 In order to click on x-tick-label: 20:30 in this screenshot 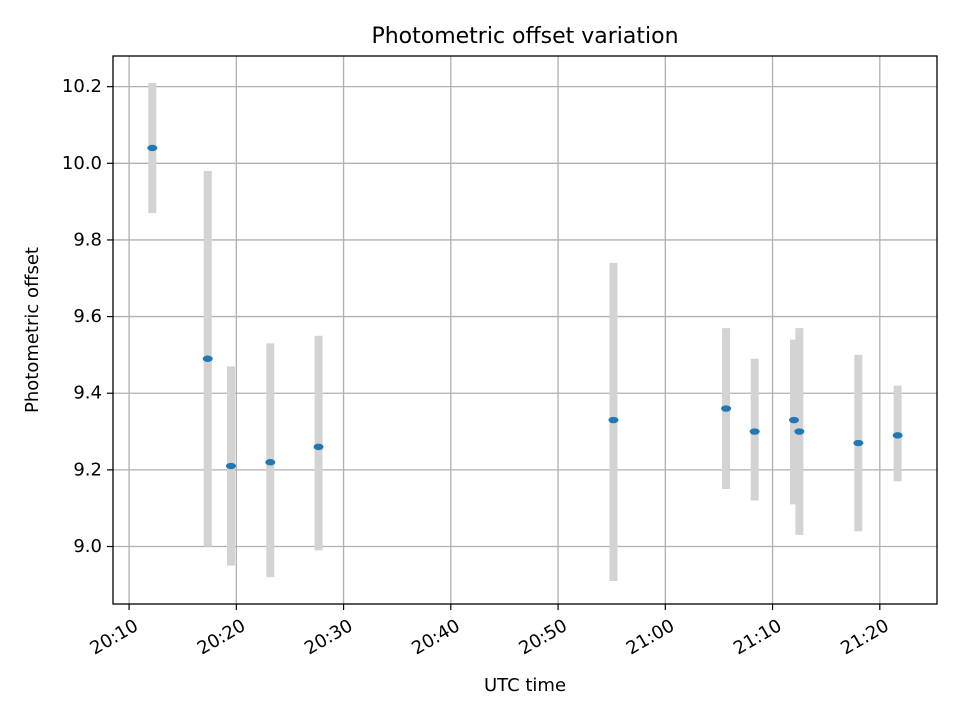, I will do `click(328, 637)`.